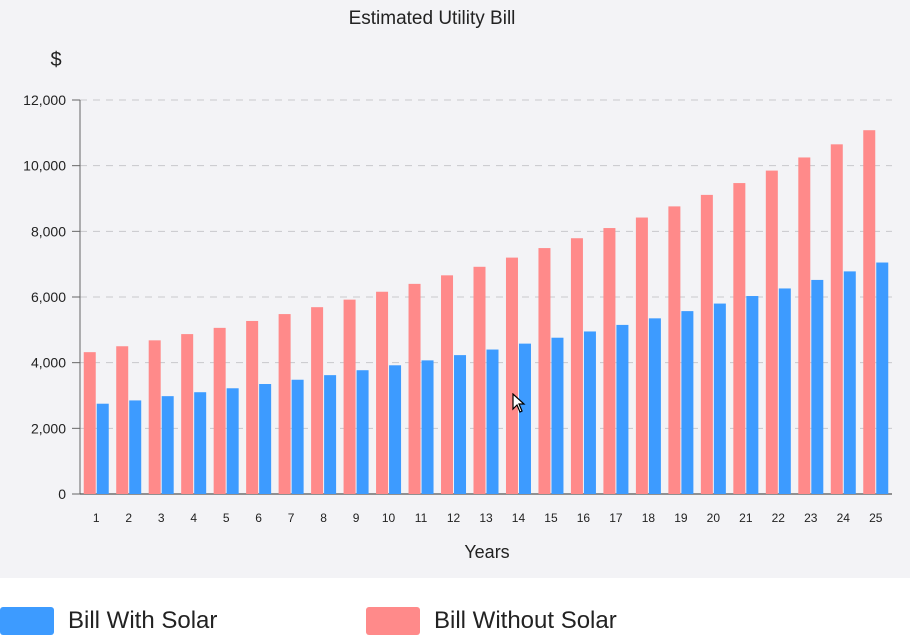 This screenshot has height=637, width=912. I want to click on y-tick-label: 6,000, so click(48, 297).